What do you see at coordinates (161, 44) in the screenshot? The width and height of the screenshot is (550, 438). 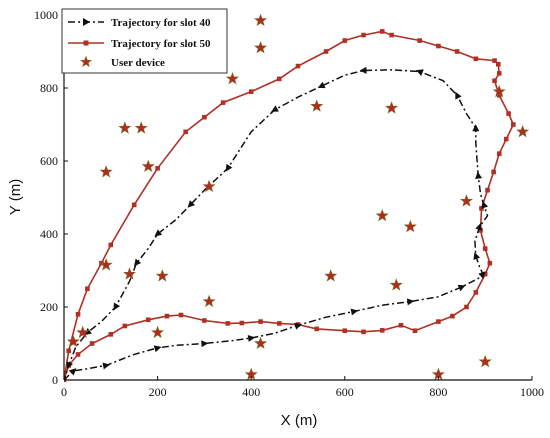 I see `legend-label-slot-50: Trajectory for slot 50` at bounding box center [161, 44].